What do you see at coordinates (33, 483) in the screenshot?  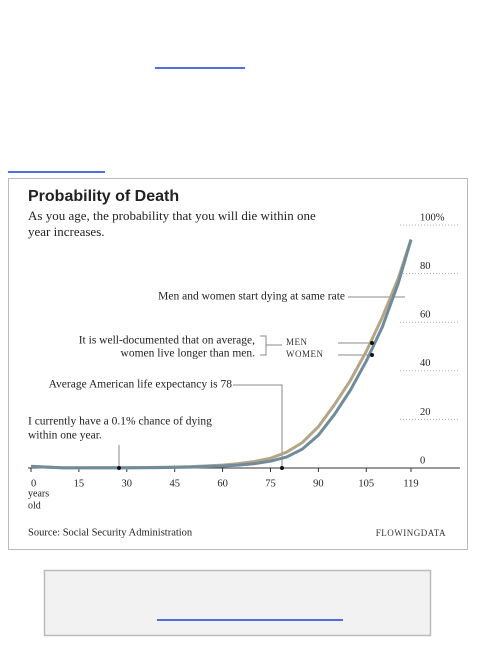 I see `x-tick-label: 0` at bounding box center [33, 483].